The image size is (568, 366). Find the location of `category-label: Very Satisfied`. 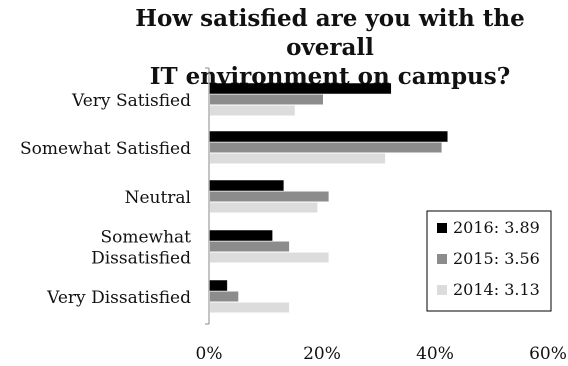

category-label: Very Satisfied is located at coordinates (131, 101).